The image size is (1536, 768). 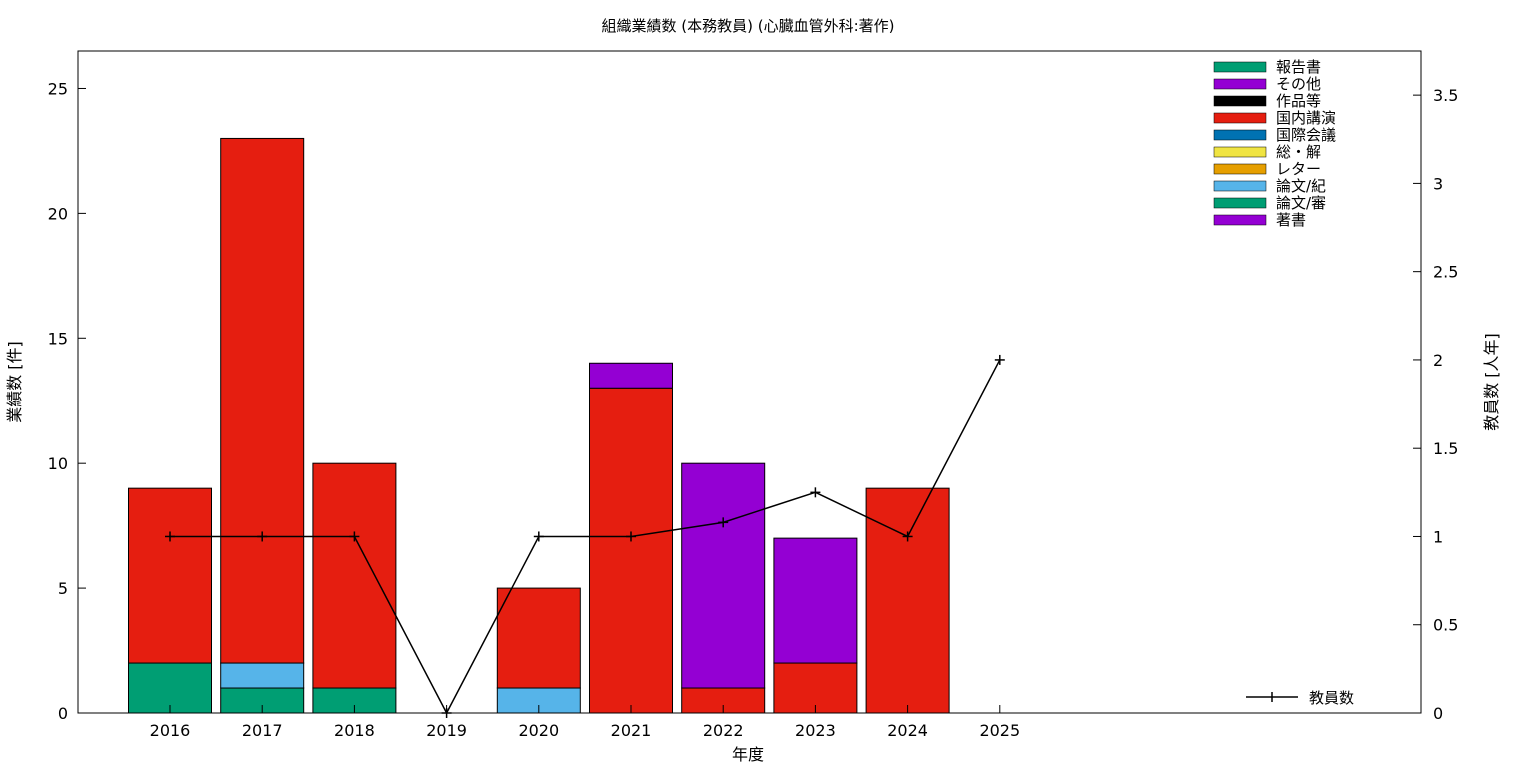 I want to click on x-axis-ticks: 2016 2017 2018 2019 2020 2021 2022 2023 2024 2025, so click(x=585, y=722).